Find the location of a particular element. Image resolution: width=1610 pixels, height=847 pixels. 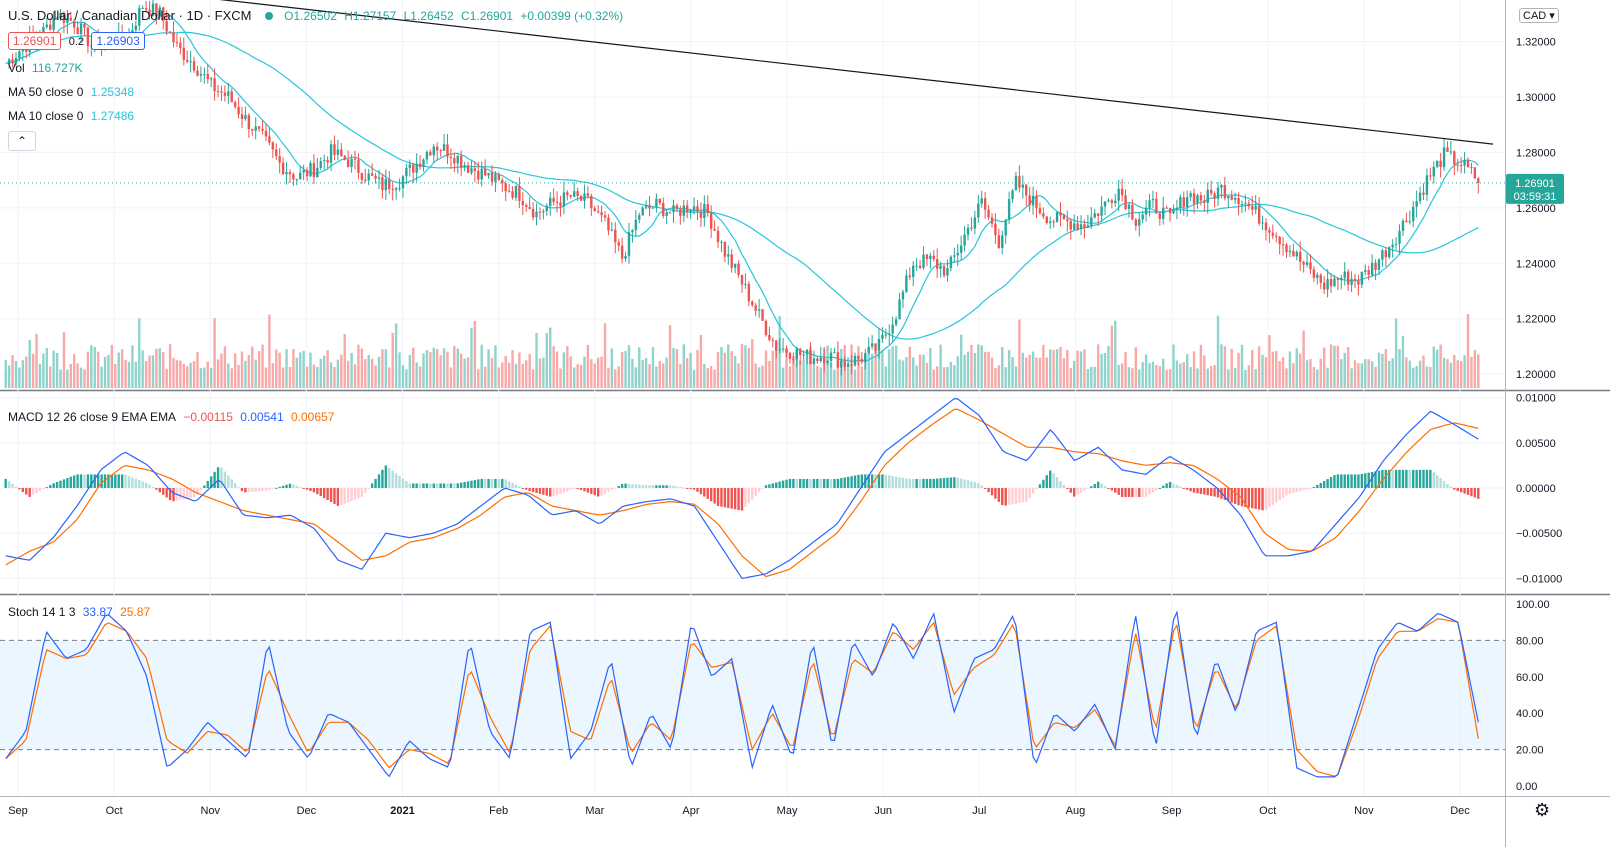

time-axis-label: Oct is located at coordinates (114, 811).